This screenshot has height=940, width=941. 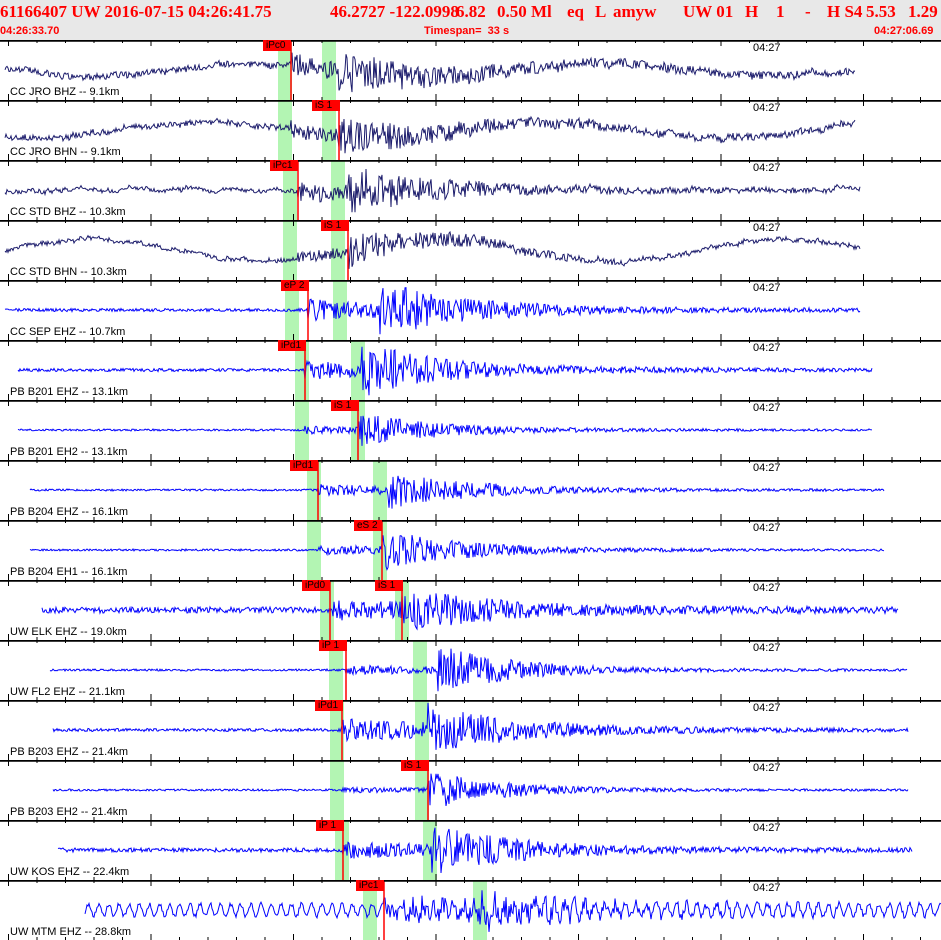 What do you see at coordinates (68, 212) in the screenshot?
I see `station-label: CC STD BHZ -- 10.3km` at bounding box center [68, 212].